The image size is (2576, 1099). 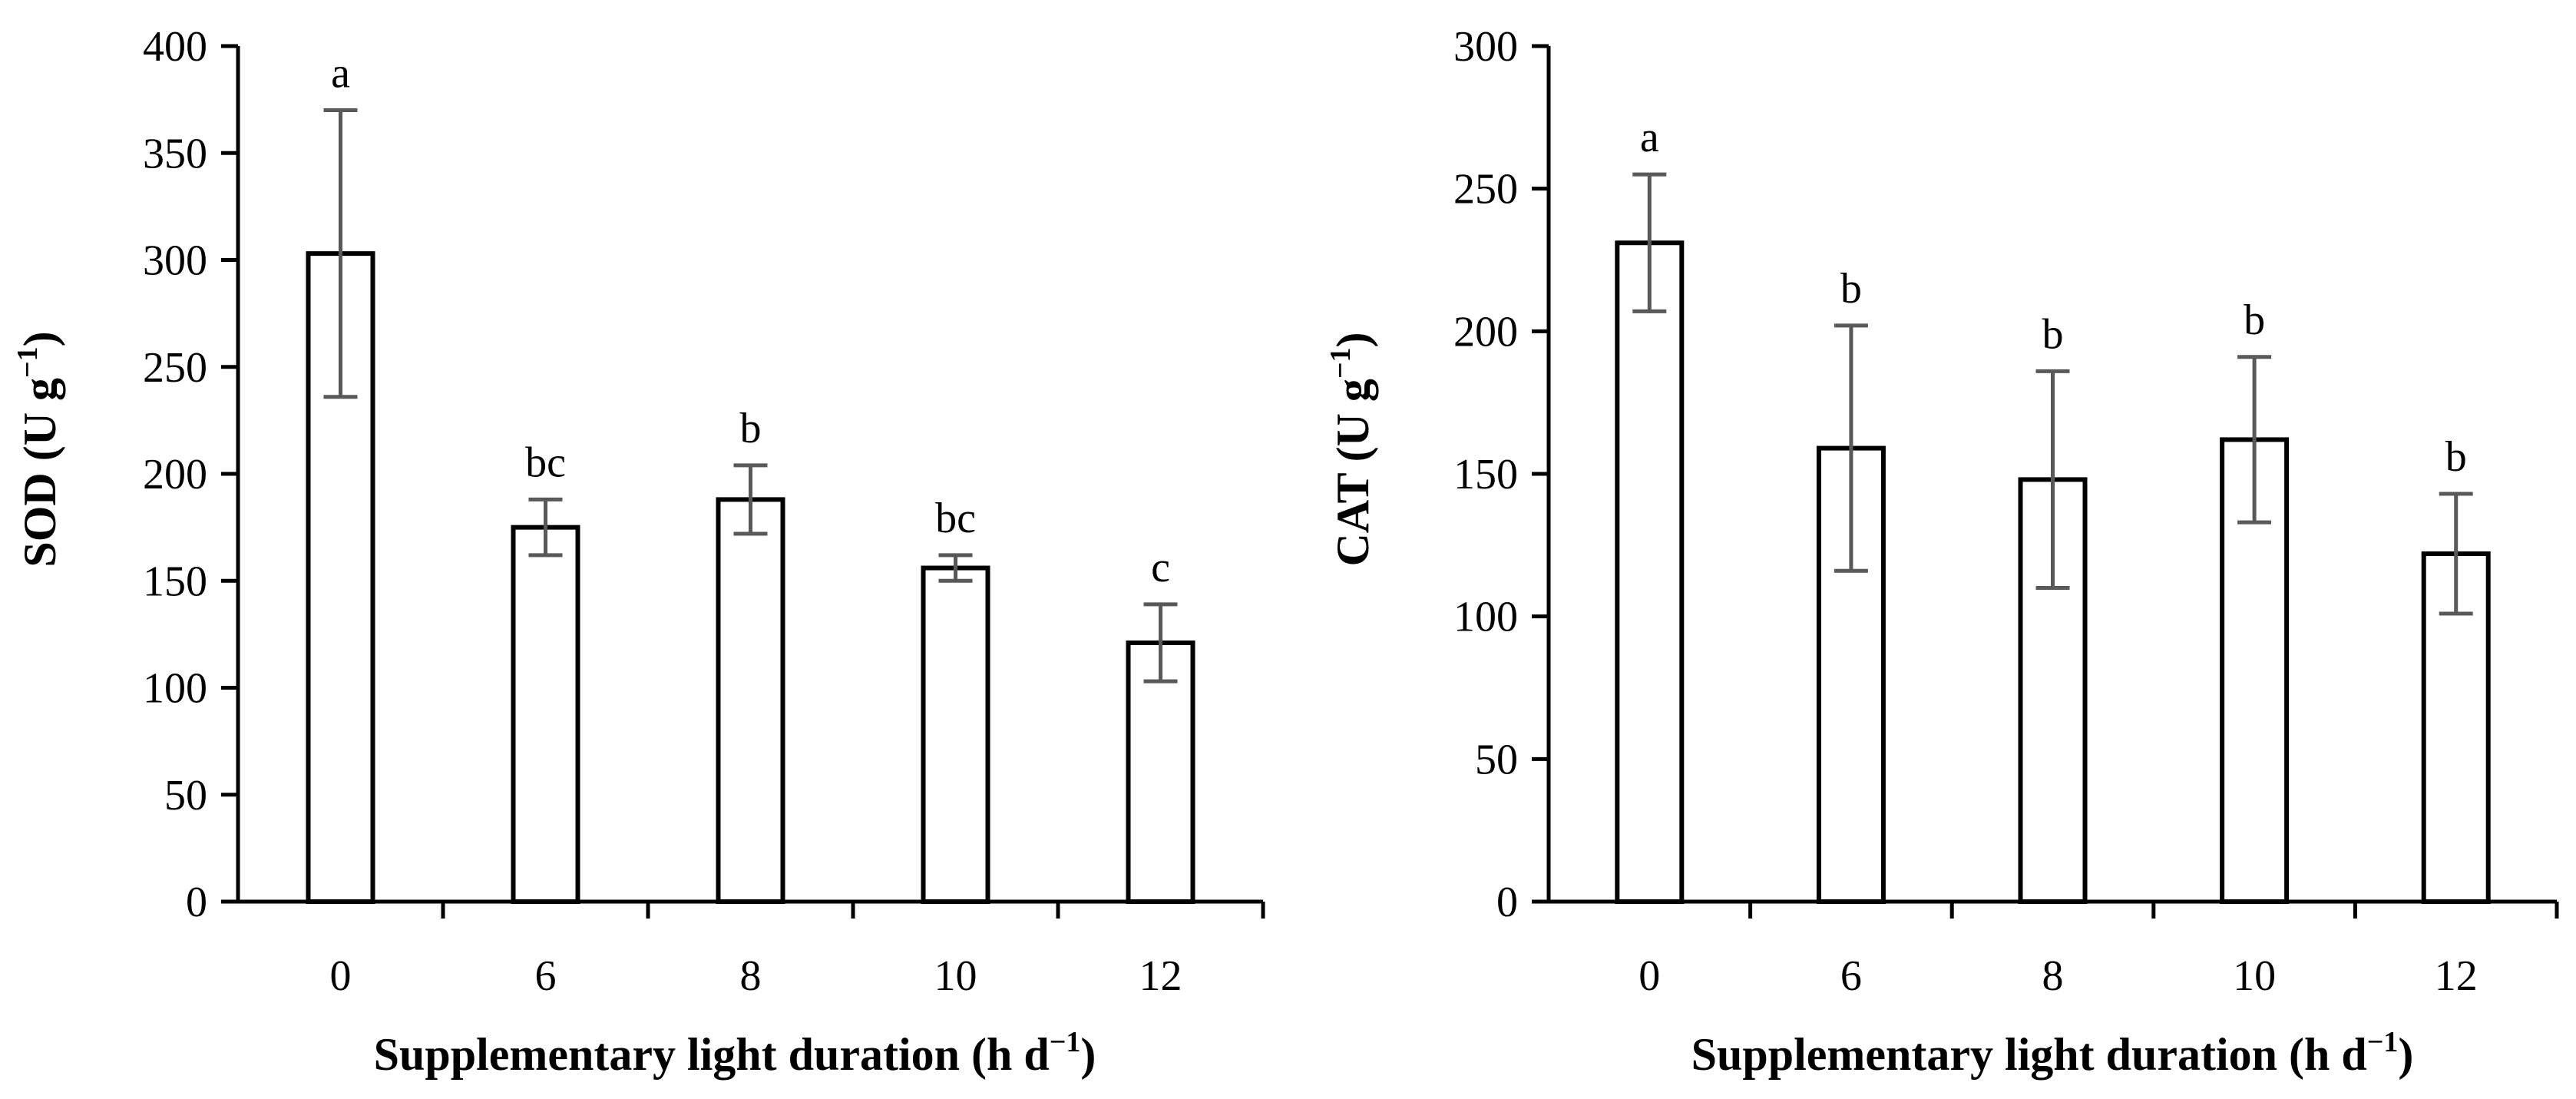 I want to click on sod-x-tick-label-12: 12, so click(x=1160, y=976).